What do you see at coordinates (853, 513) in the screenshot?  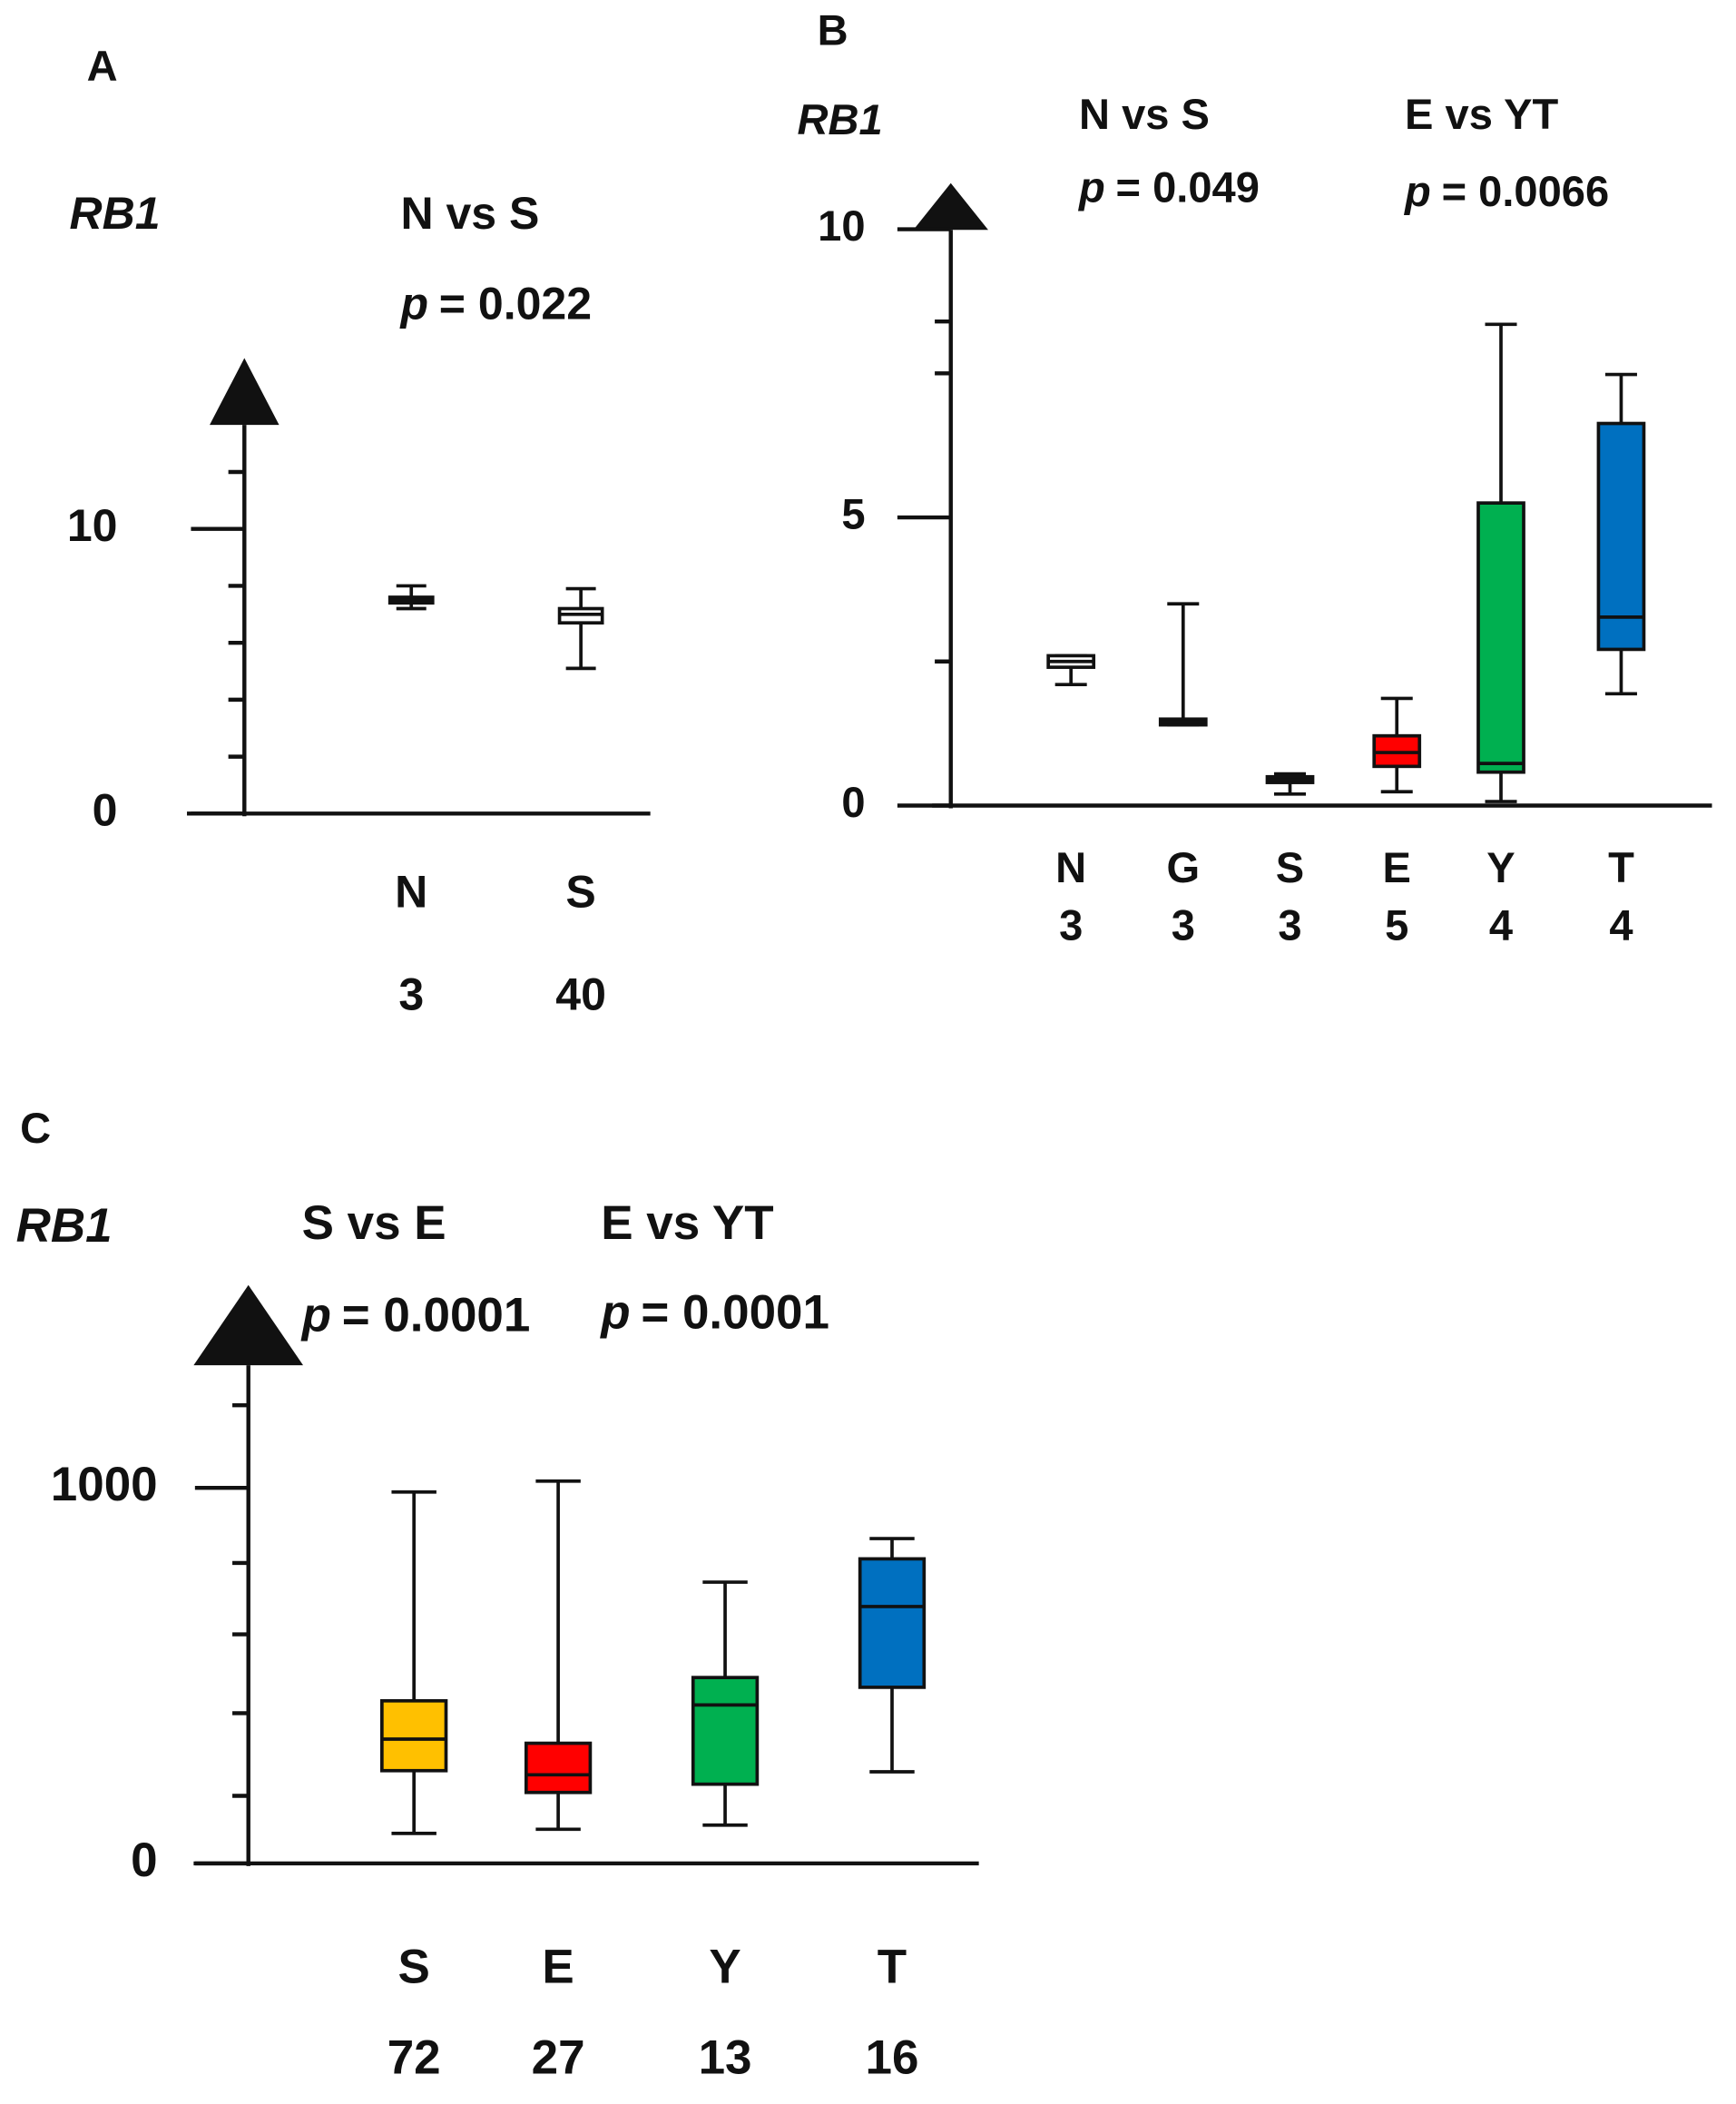 I see `y-tick-label: 5` at bounding box center [853, 513].